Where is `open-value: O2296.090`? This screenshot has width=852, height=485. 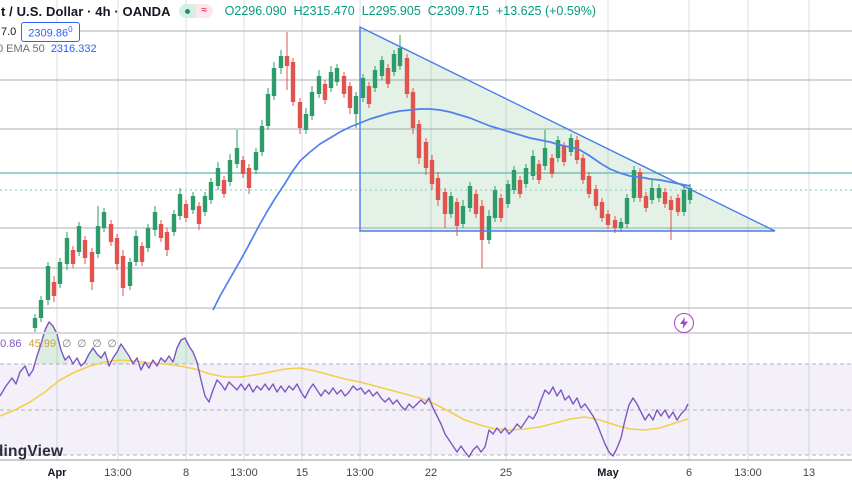 open-value: O2296.090 is located at coordinates (255, 11).